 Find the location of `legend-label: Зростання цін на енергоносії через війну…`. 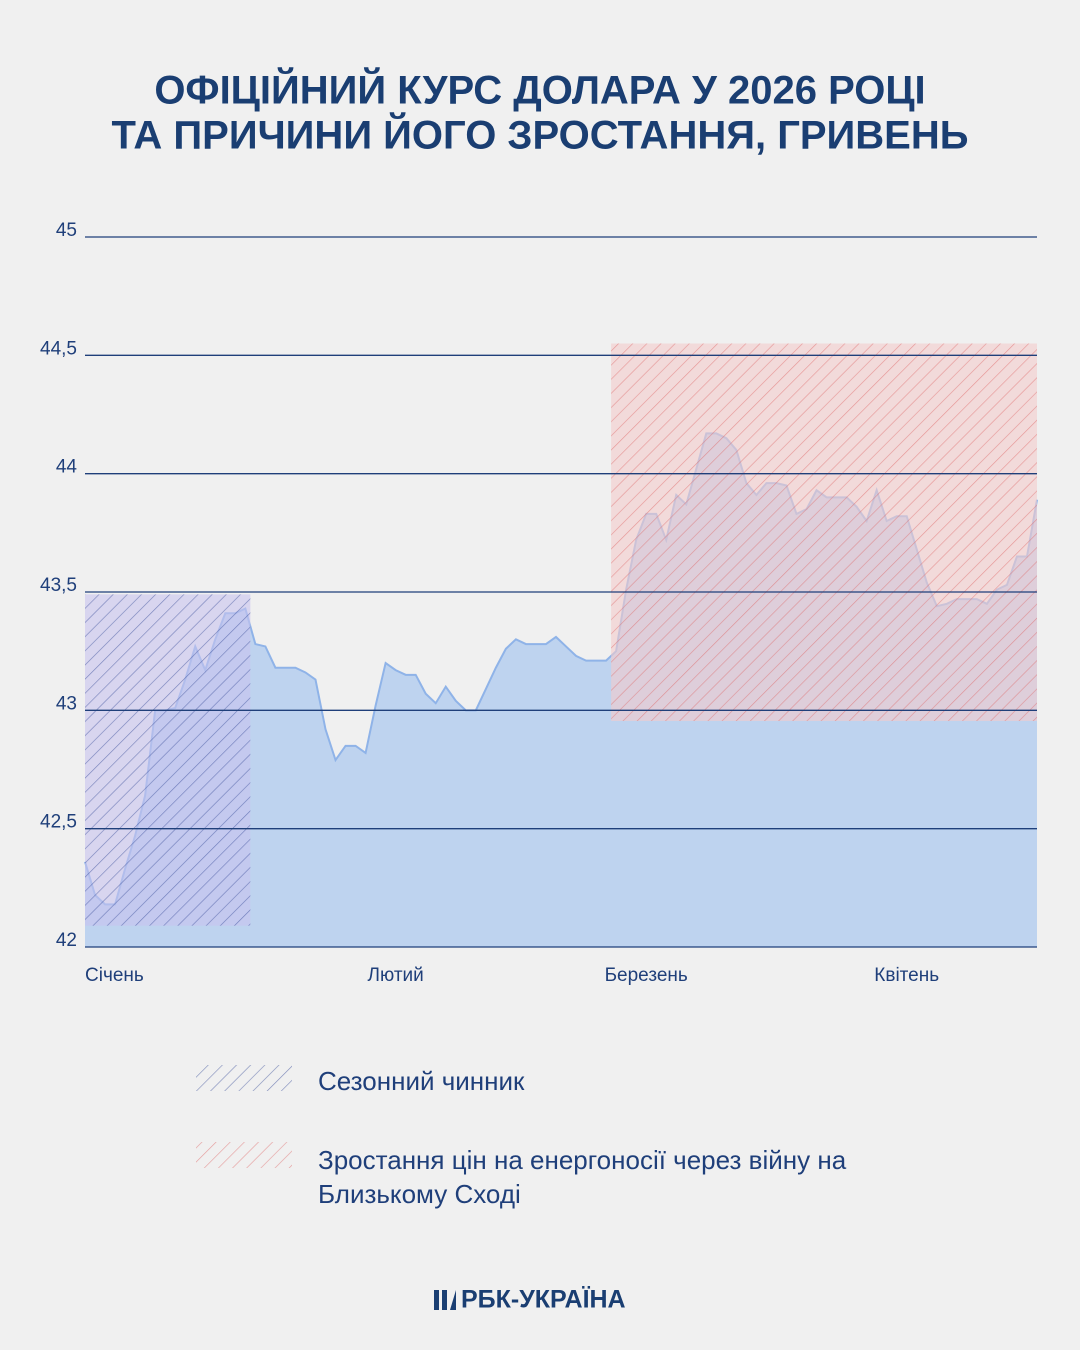

legend-label: Зростання цін на енергоносії через війну… is located at coordinates (582, 1177).